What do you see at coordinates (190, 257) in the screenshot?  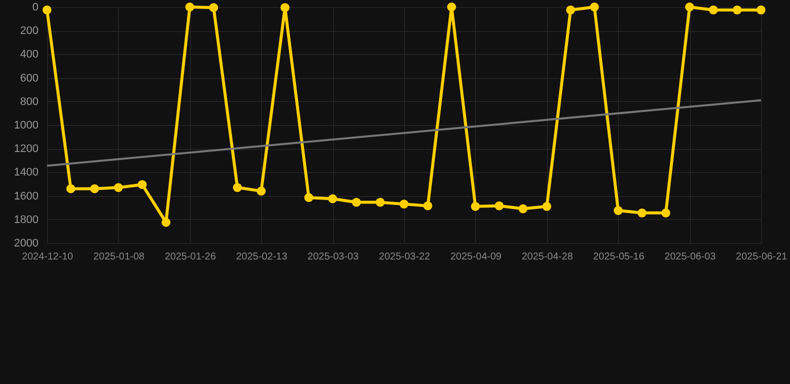 I see `x-tick-label: 2025-01-26` at bounding box center [190, 257].